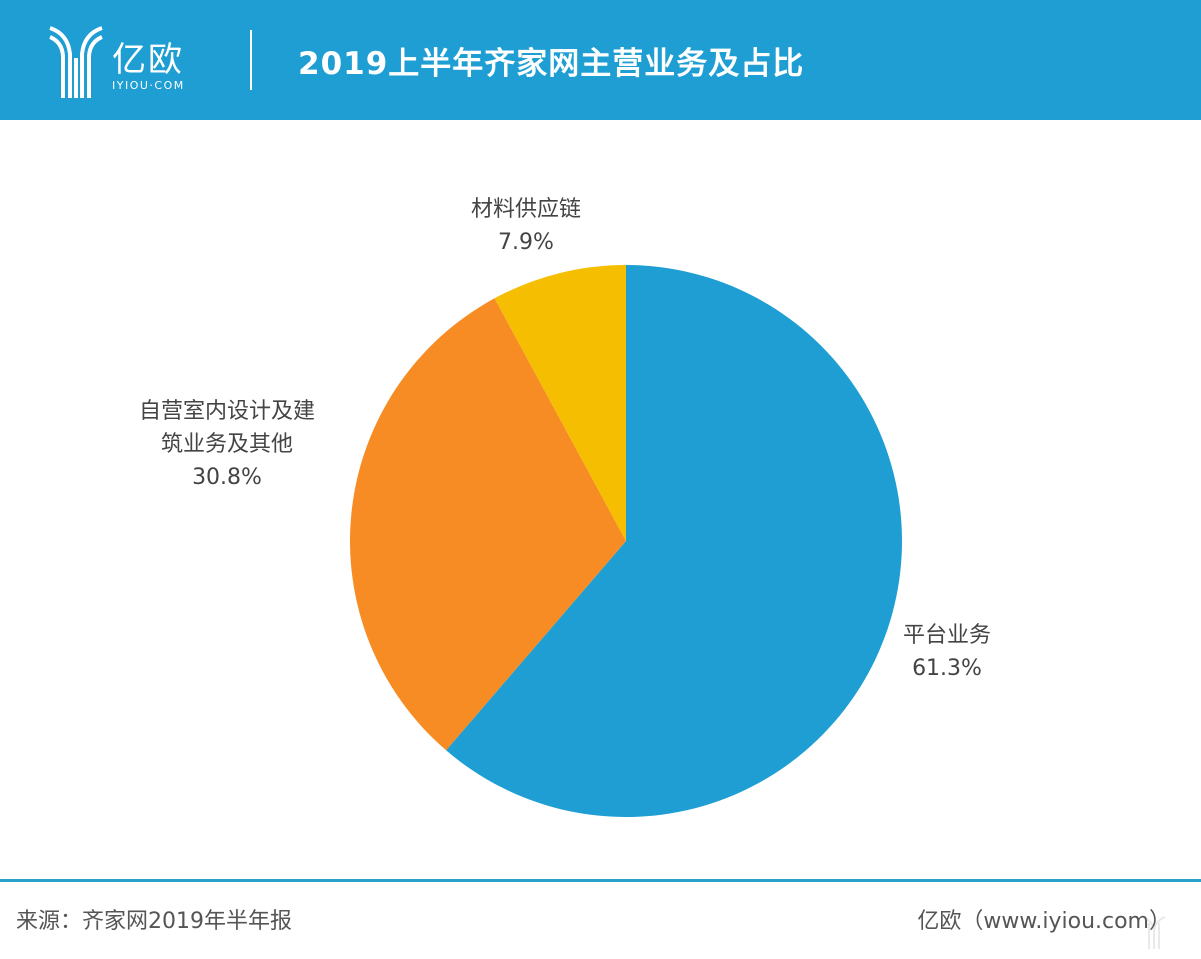 This screenshot has width=1201, height=959. I want to click on slice-label-name-line2: 筑业务及其他, so click(227, 444).